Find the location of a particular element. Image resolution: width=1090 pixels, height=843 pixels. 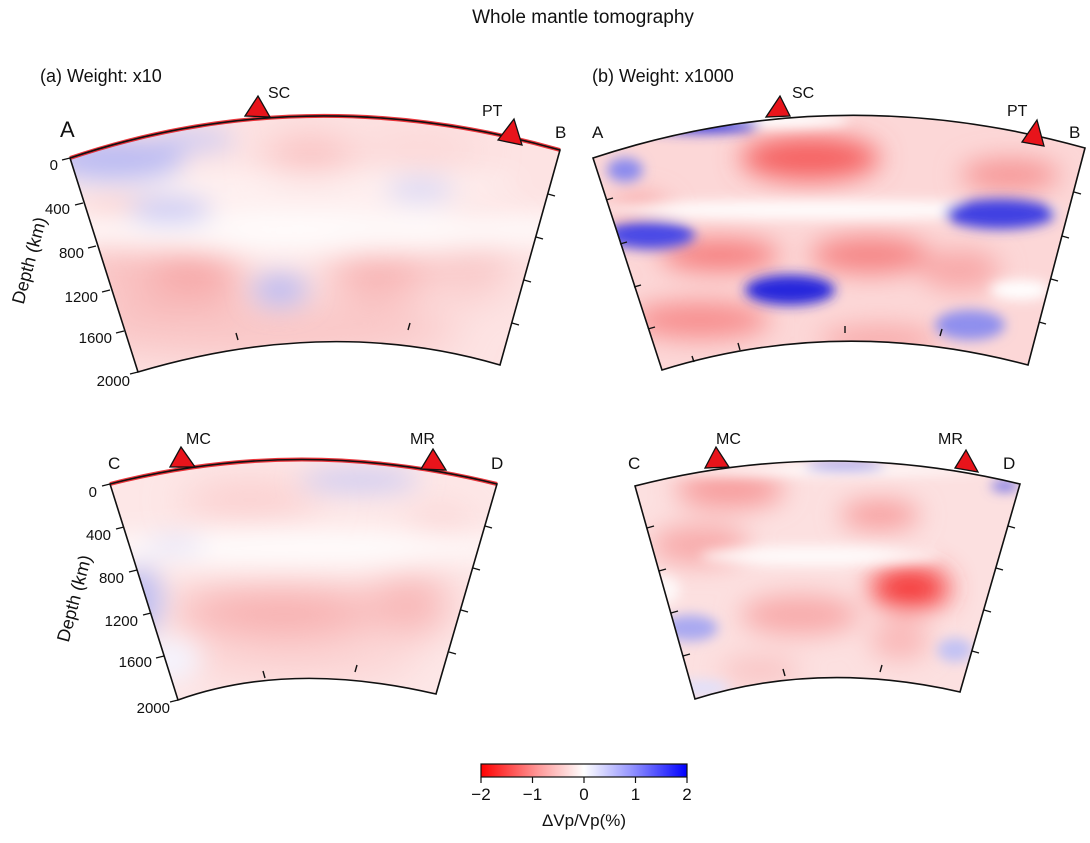

colorbar-tick-label: 1 is located at coordinates (635, 794).